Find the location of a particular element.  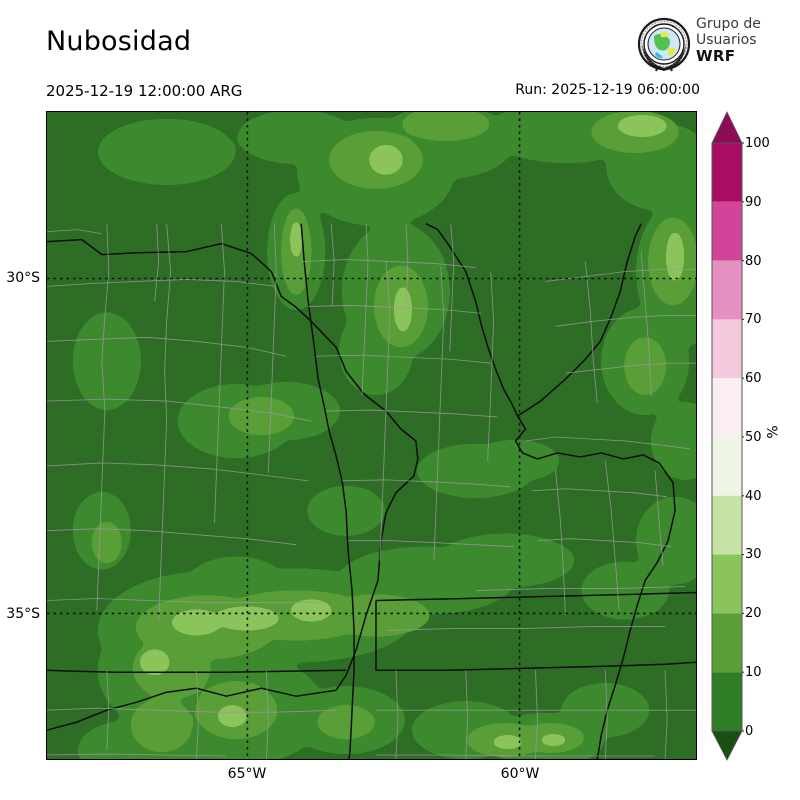

logo-line-2: Usuarios is located at coordinates (726, 40).